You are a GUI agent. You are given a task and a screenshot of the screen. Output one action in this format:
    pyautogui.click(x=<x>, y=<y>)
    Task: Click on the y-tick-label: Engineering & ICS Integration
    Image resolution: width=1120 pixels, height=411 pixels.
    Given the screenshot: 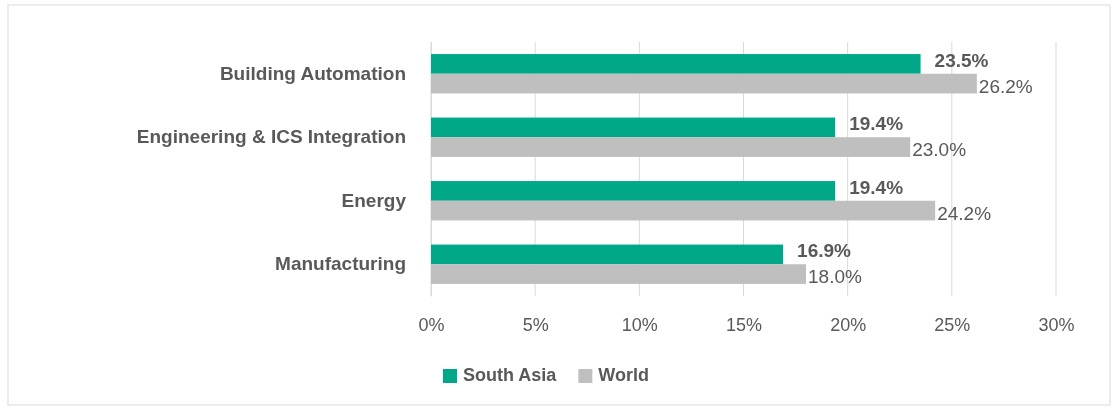 What is the action you would take?
    pyautogui.click(x=271, y=137)
    